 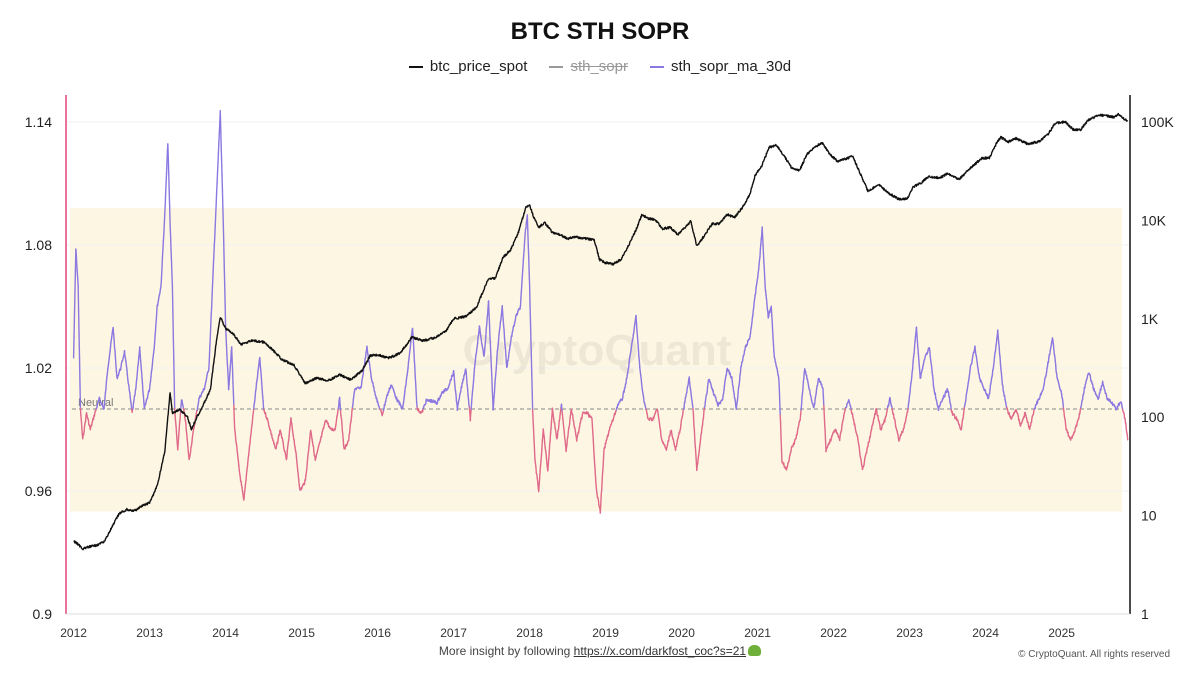 I want to click on x-axis-tick-label: 2021, so click(x=757, y=633).